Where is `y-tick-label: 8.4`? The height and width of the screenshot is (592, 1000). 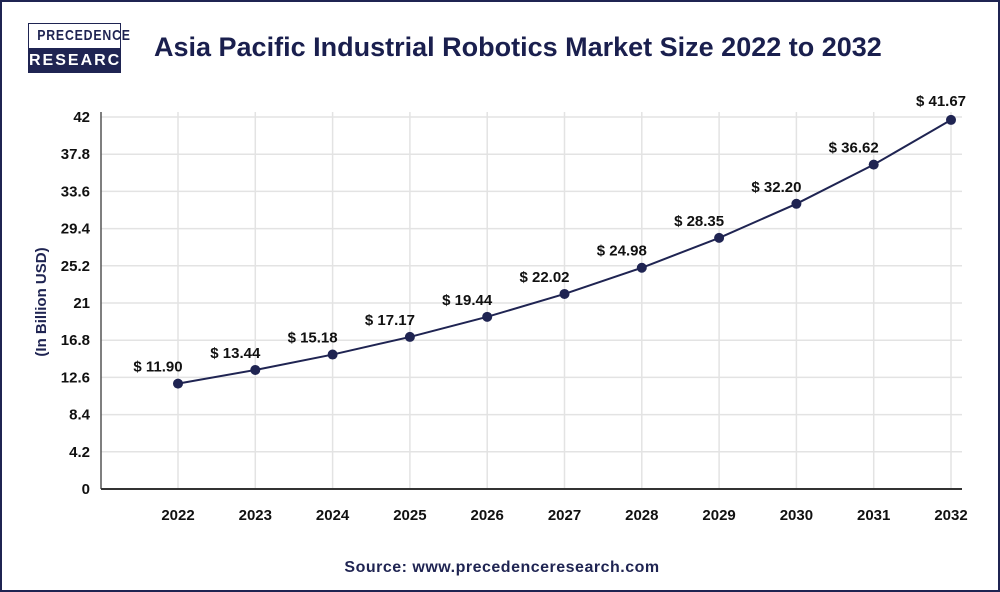 y-tick-label: 8.4 is located at coordinates (80, 415).